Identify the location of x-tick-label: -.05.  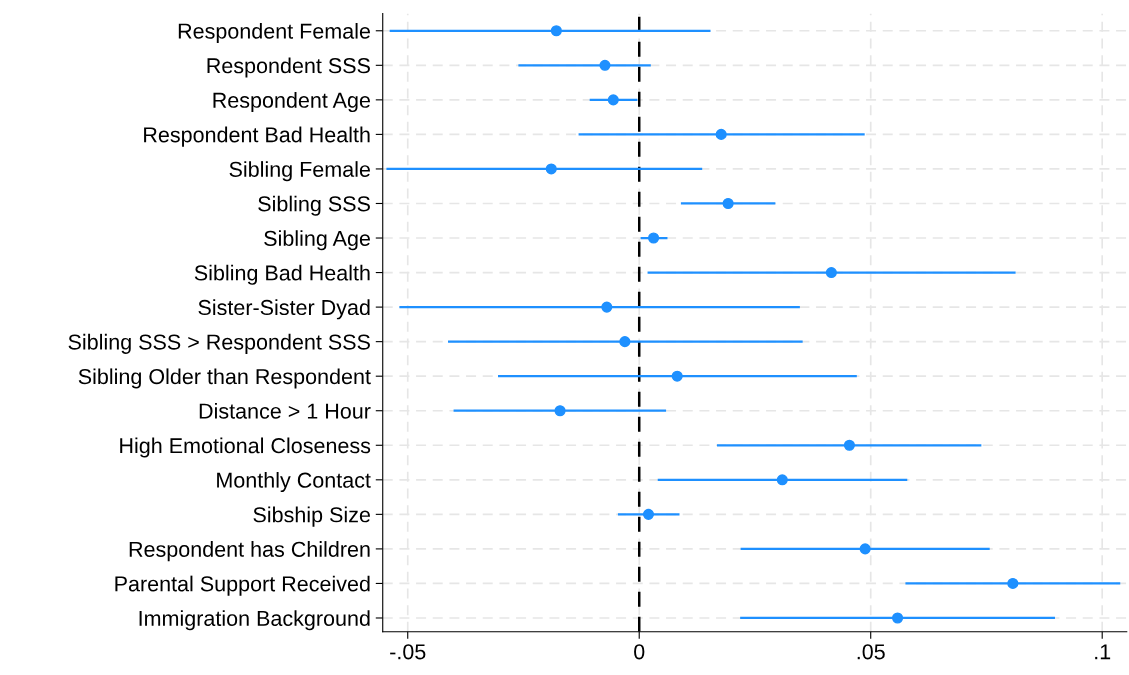
(408, 652).